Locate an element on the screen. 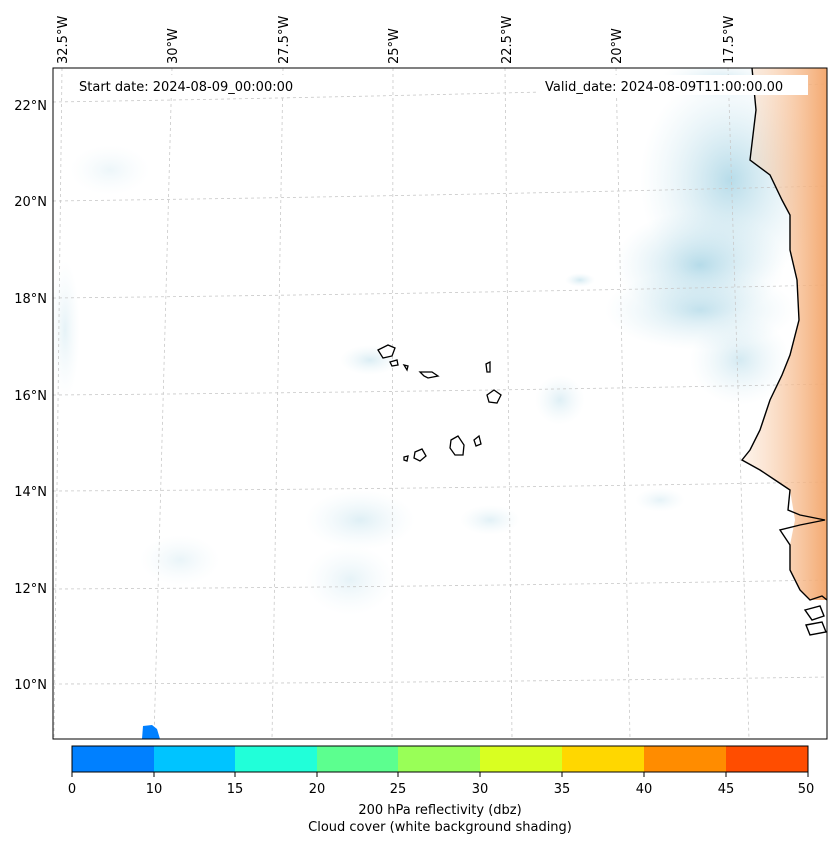 The width and height of the screenshot is (837, 843). colorbar-tick-30: 30 is located at coordinates (480, 789).